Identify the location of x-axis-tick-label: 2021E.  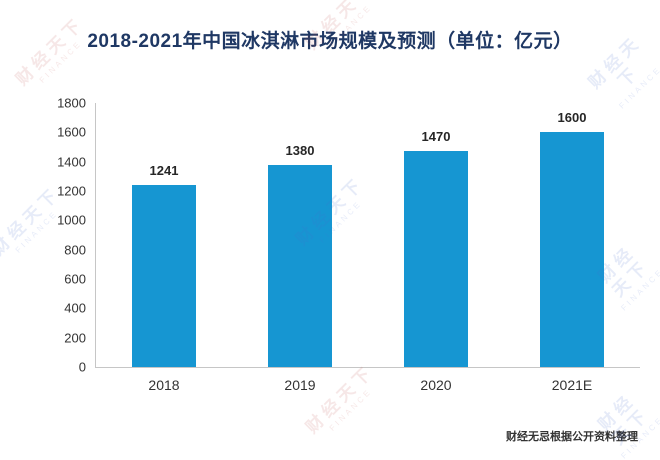
(572, 385).